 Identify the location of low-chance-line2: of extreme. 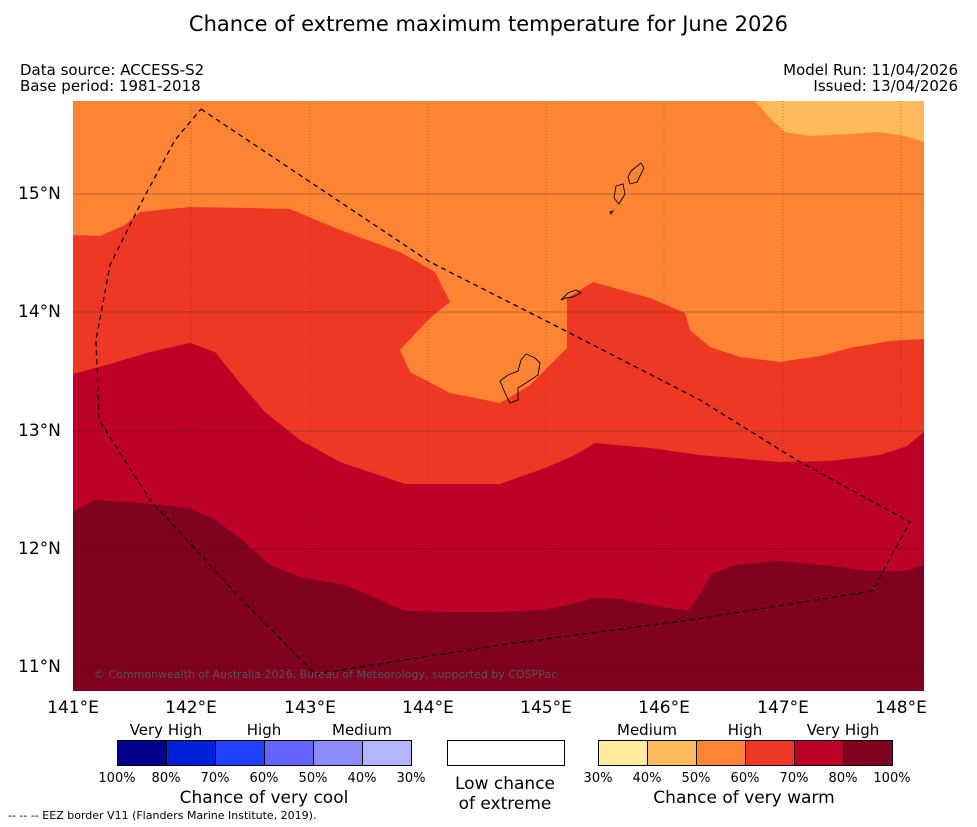
(505, 804).